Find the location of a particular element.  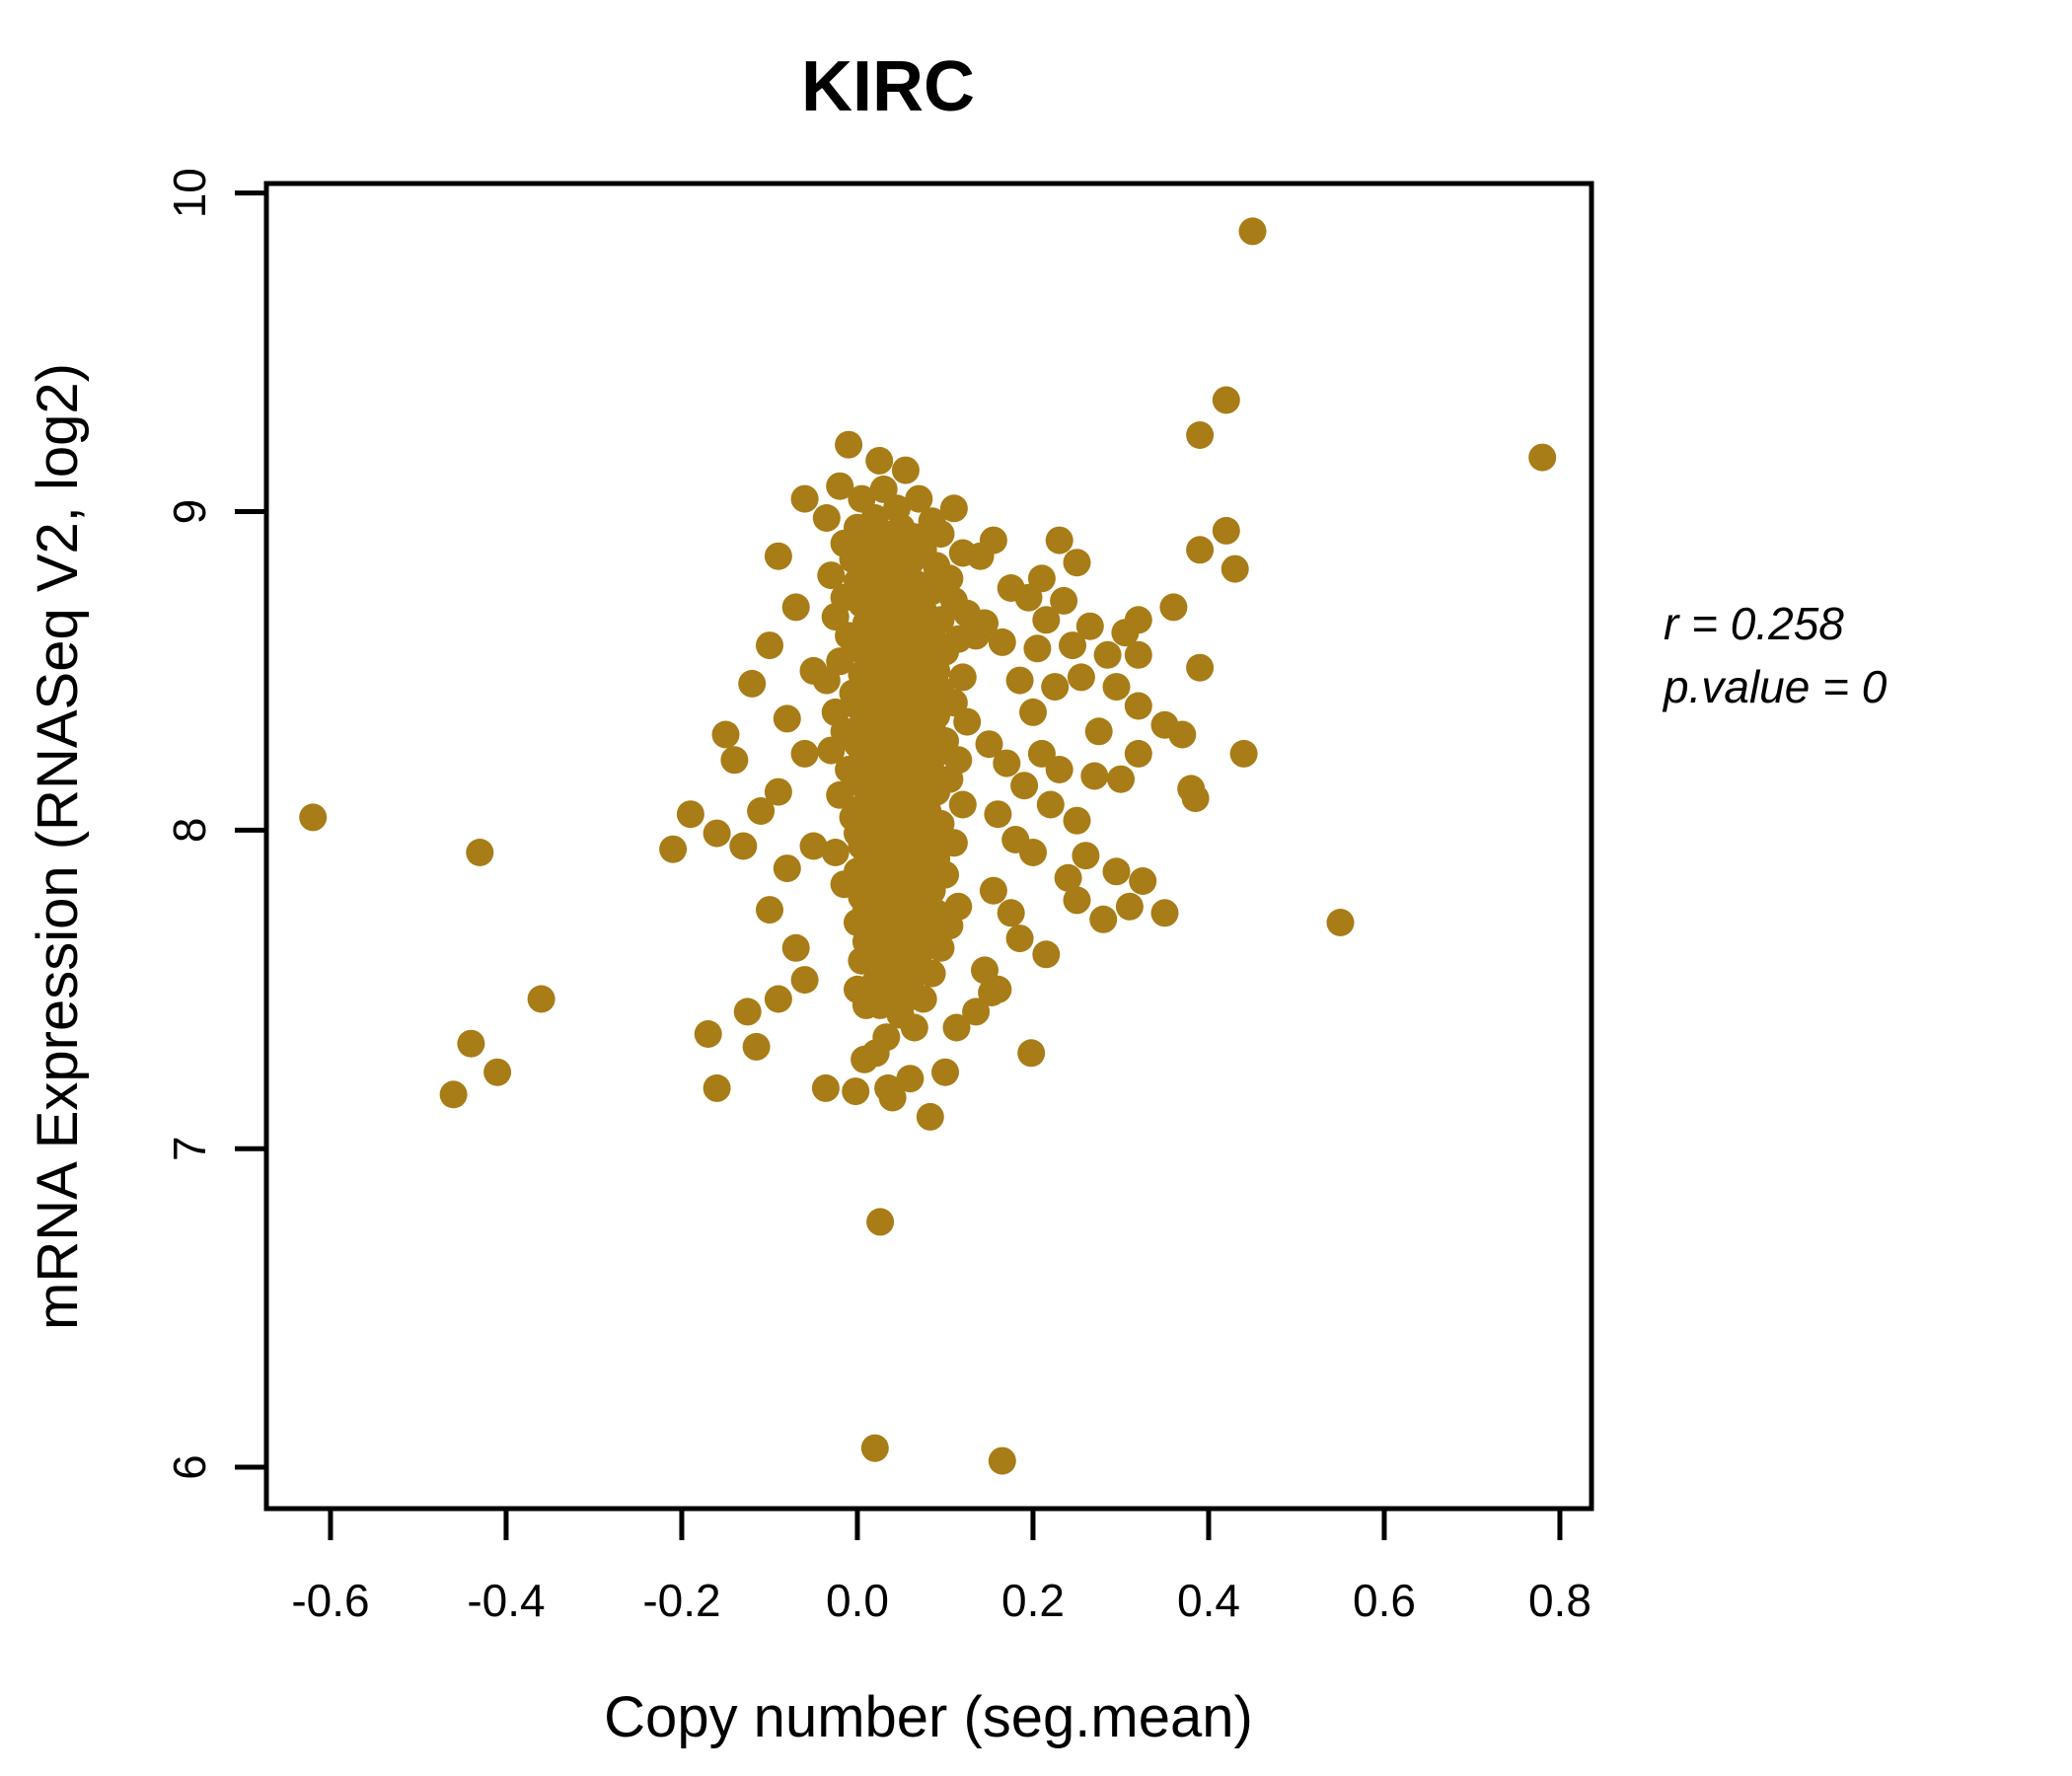

x-tick-label: -0.4 is located at coordinates (506, 1601).